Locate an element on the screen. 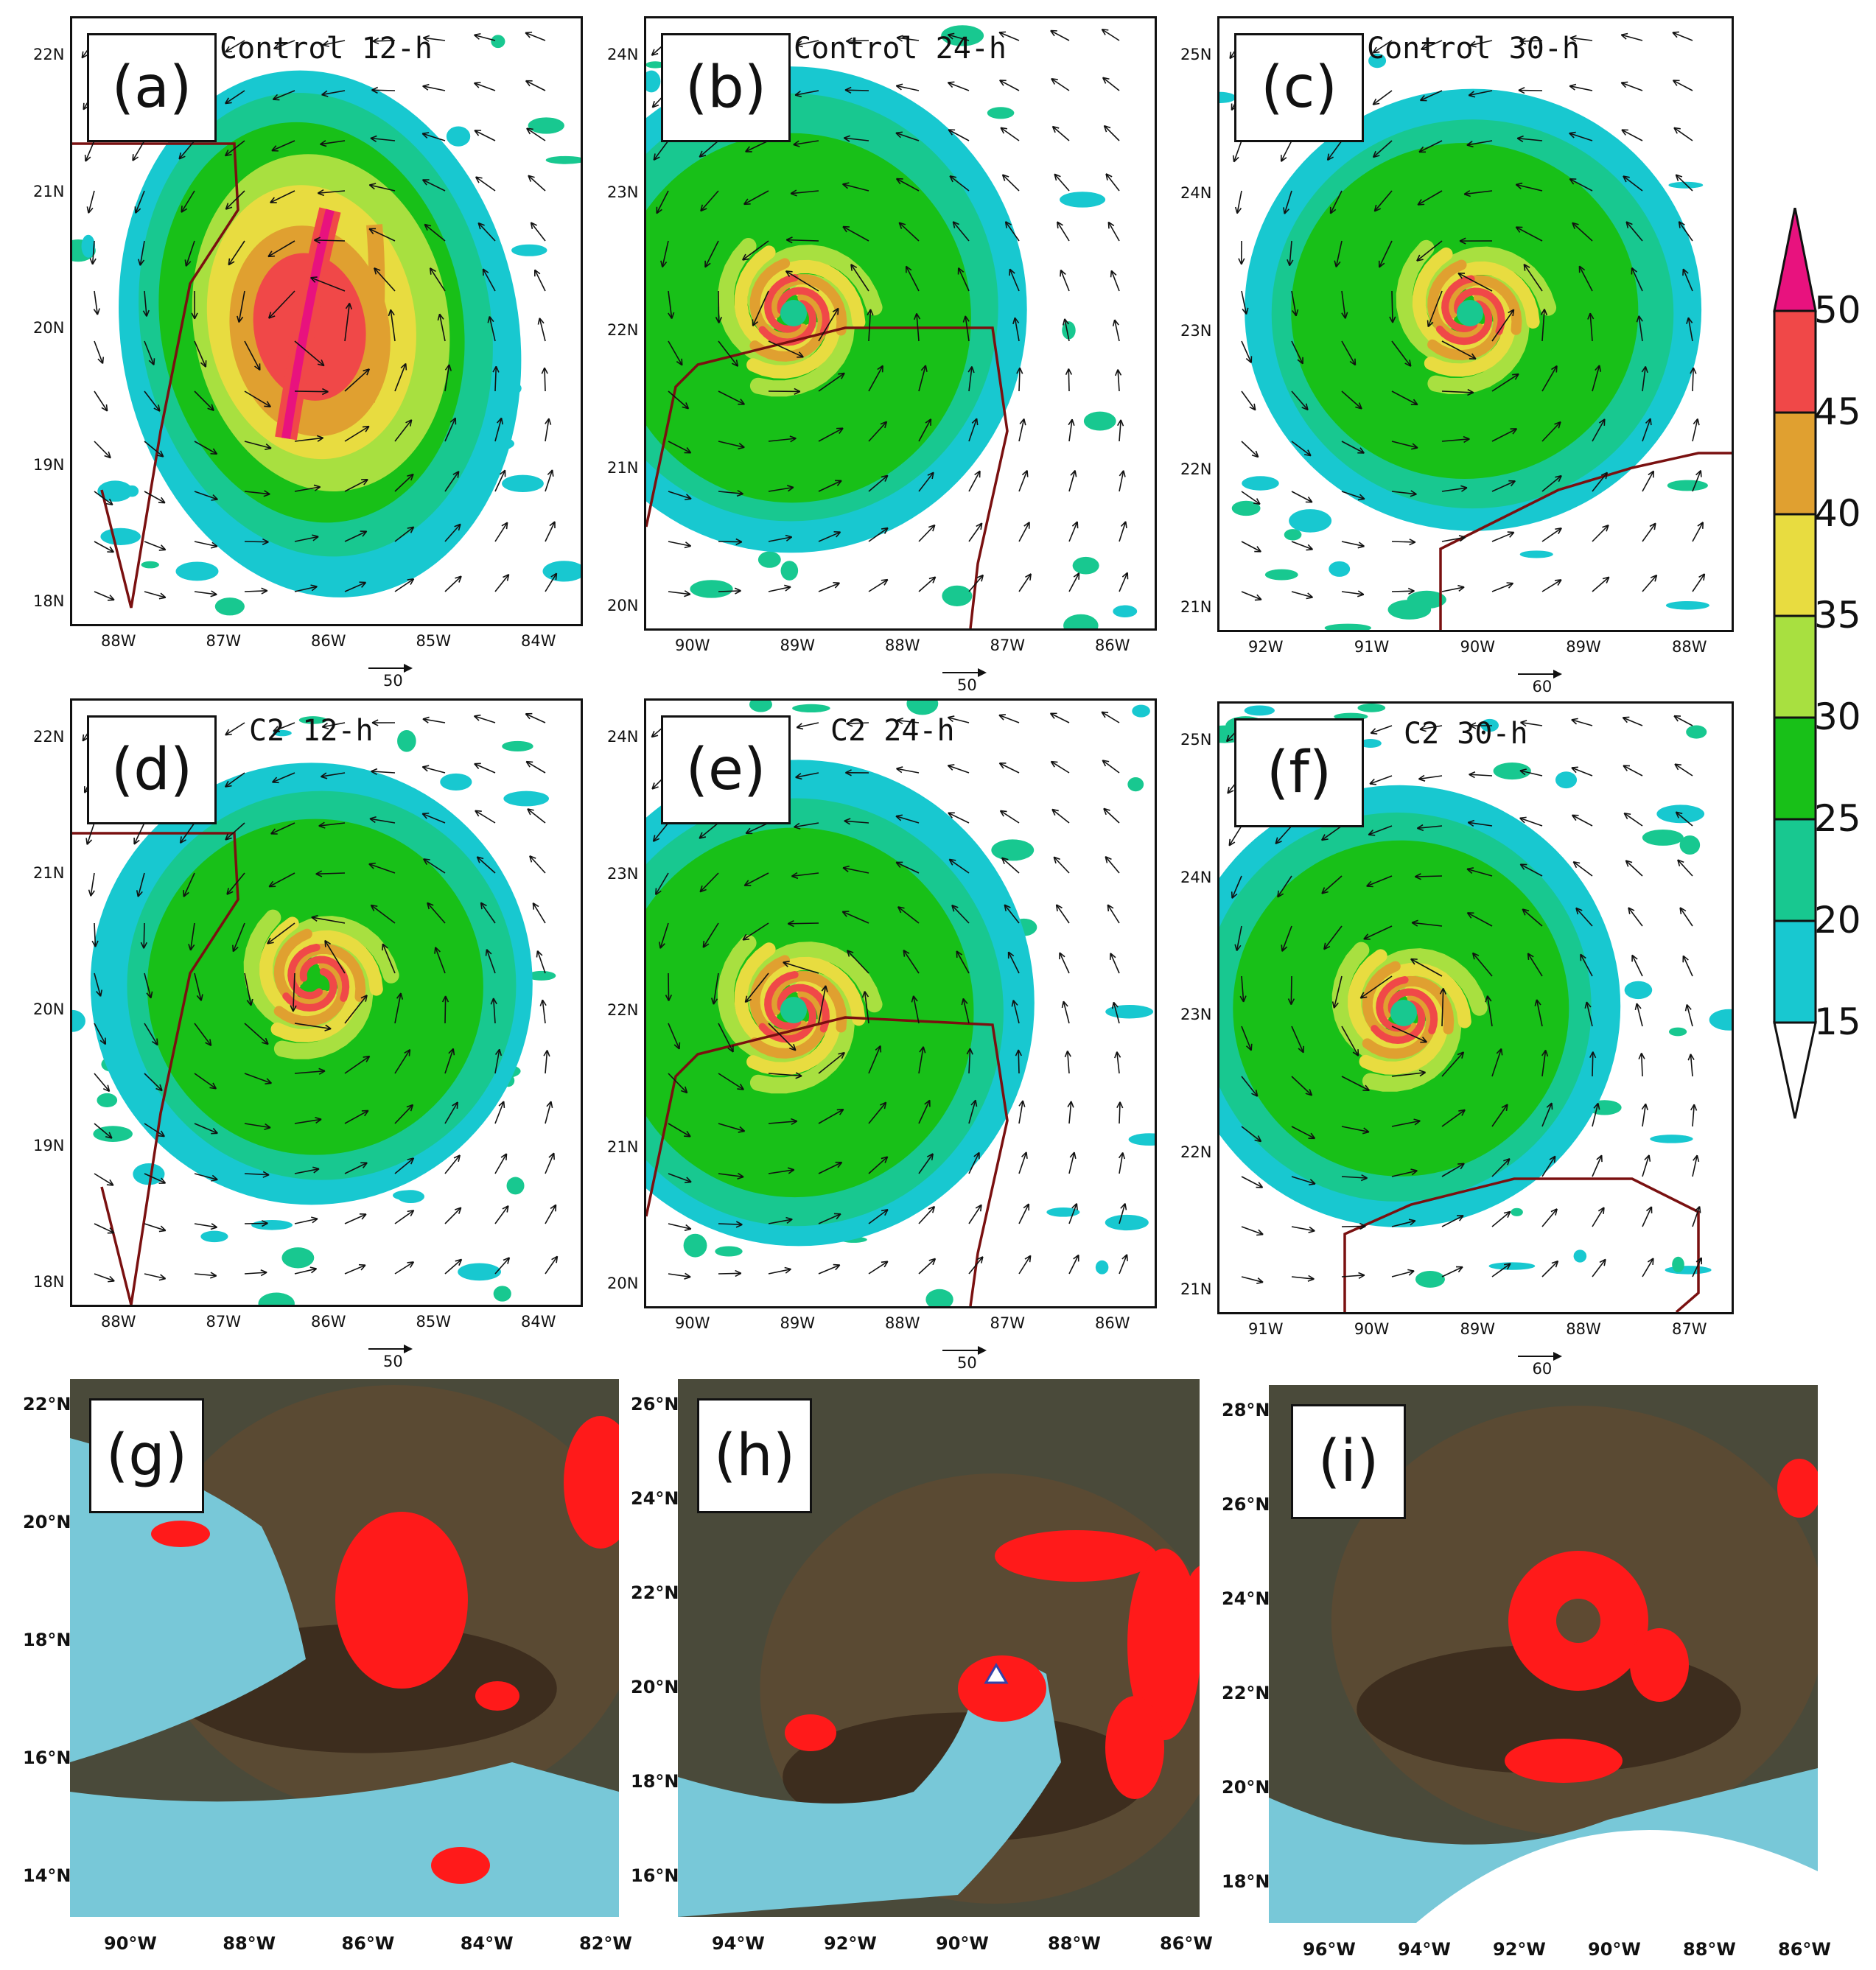  plot-area: (d) C2 12-h is located at coordinates (326, 1002).